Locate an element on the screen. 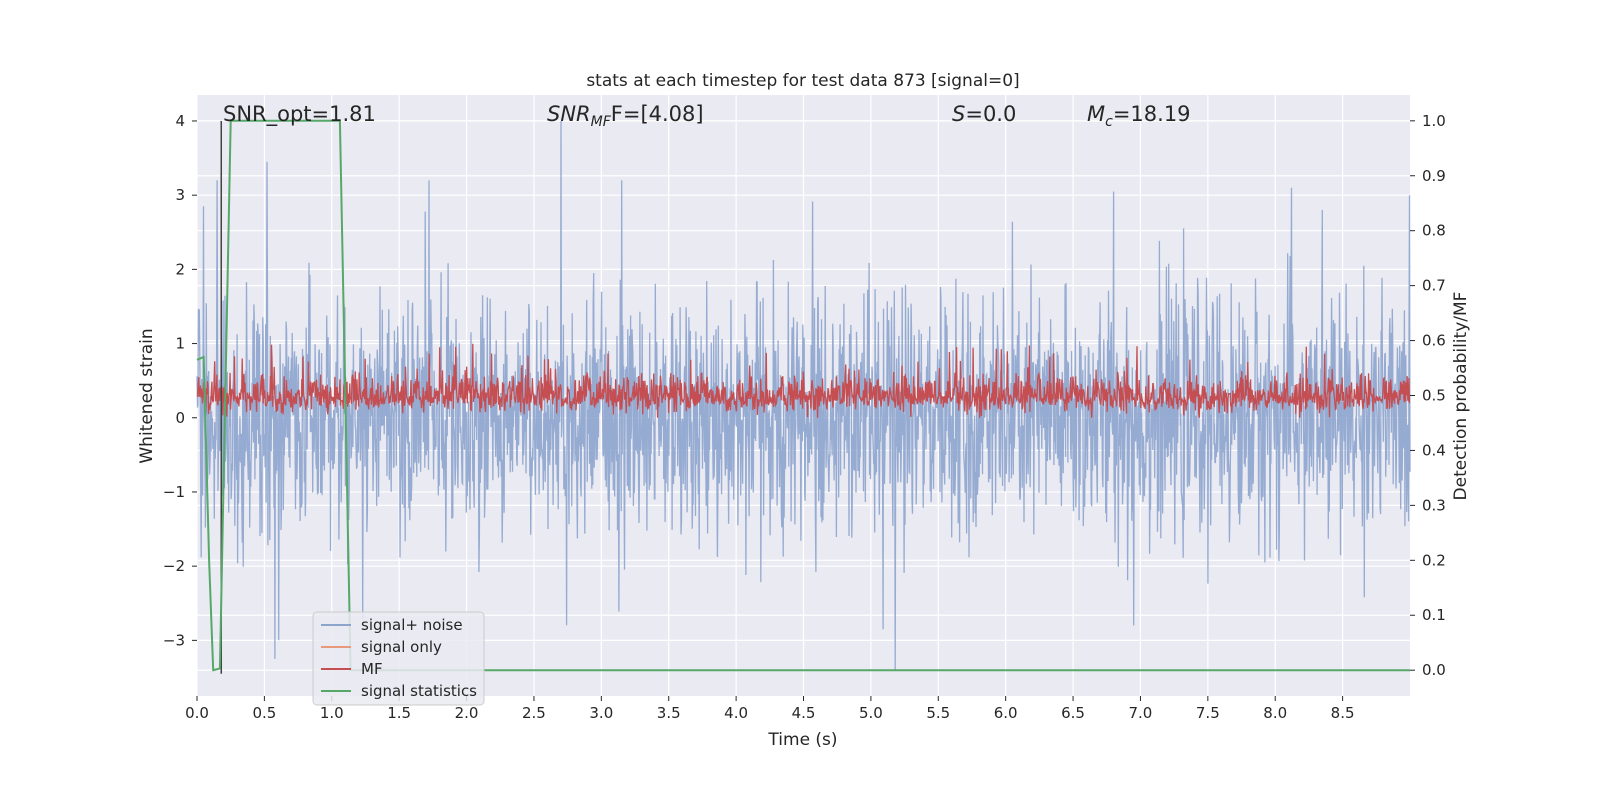 The image size is (1600, 800). y-right-axis-label: Detection probability/MF is located at coordinates (1461, 396).